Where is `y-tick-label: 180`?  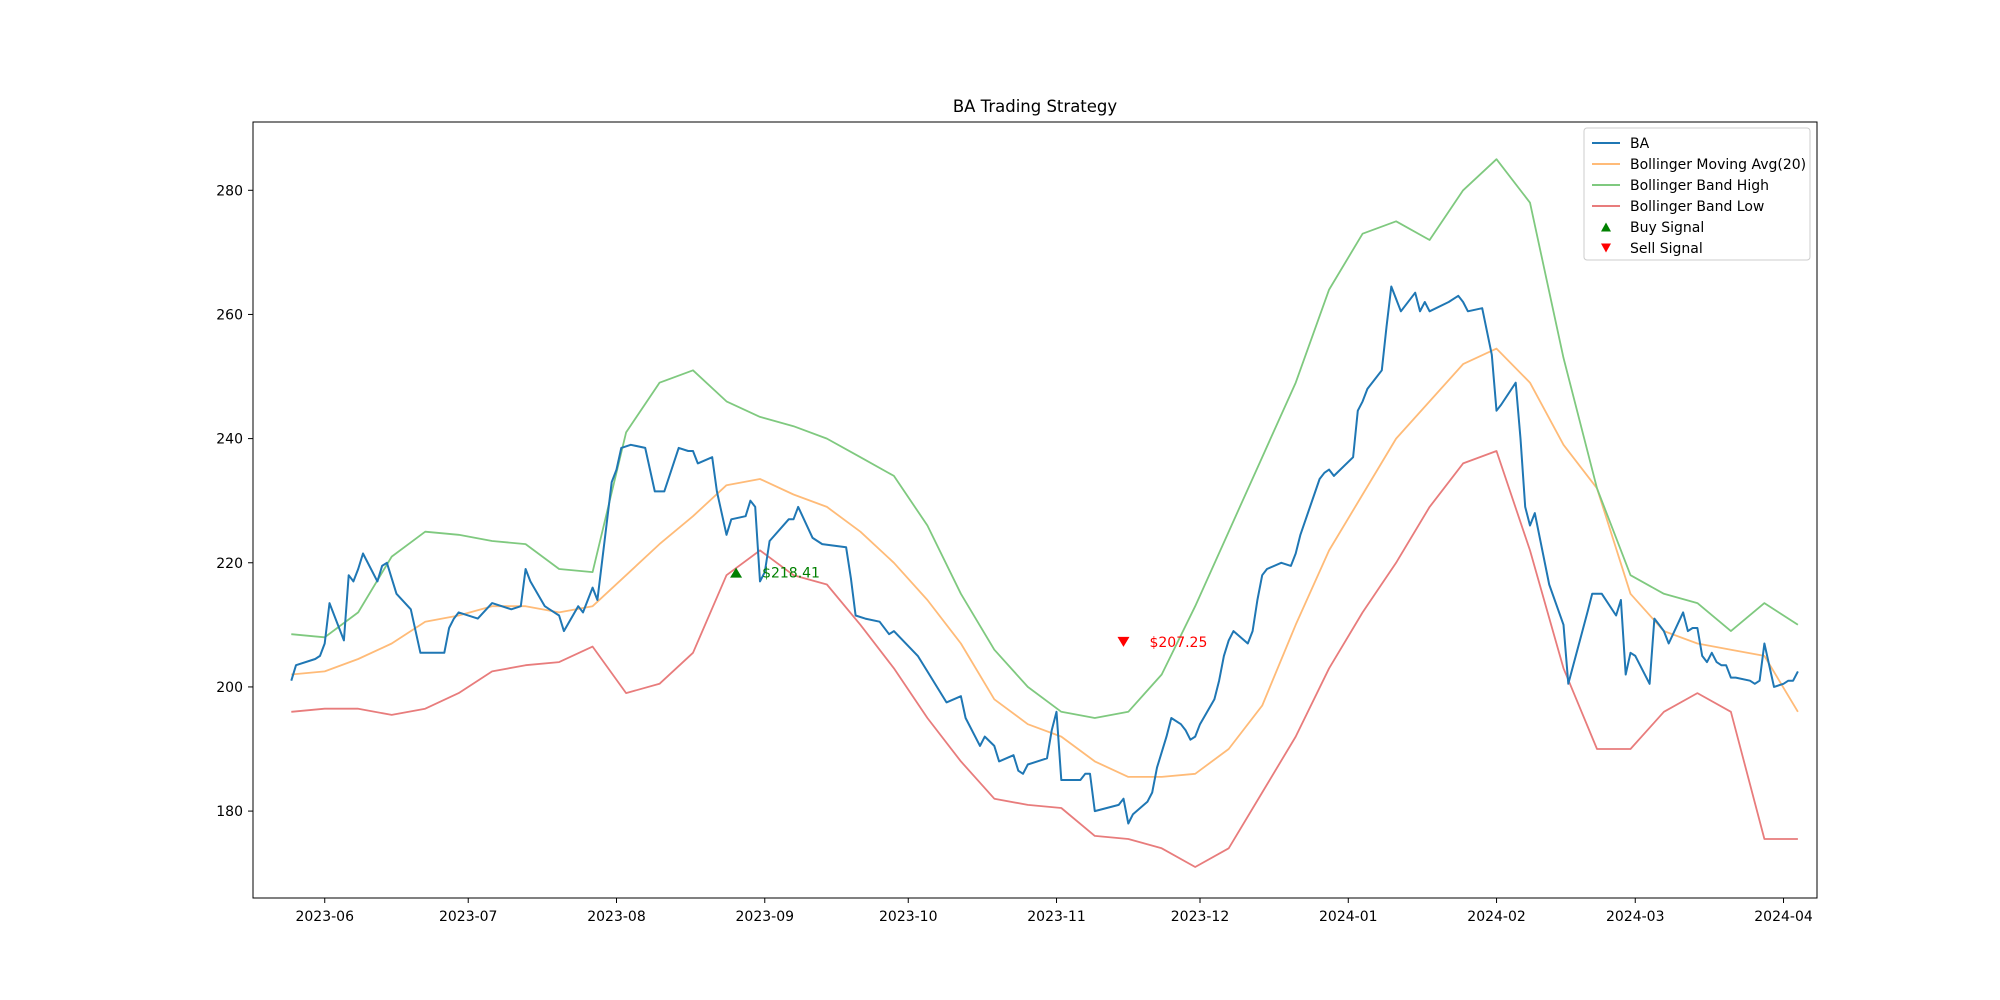
y-tick-label: 180 is located at coordinates (229, 812).